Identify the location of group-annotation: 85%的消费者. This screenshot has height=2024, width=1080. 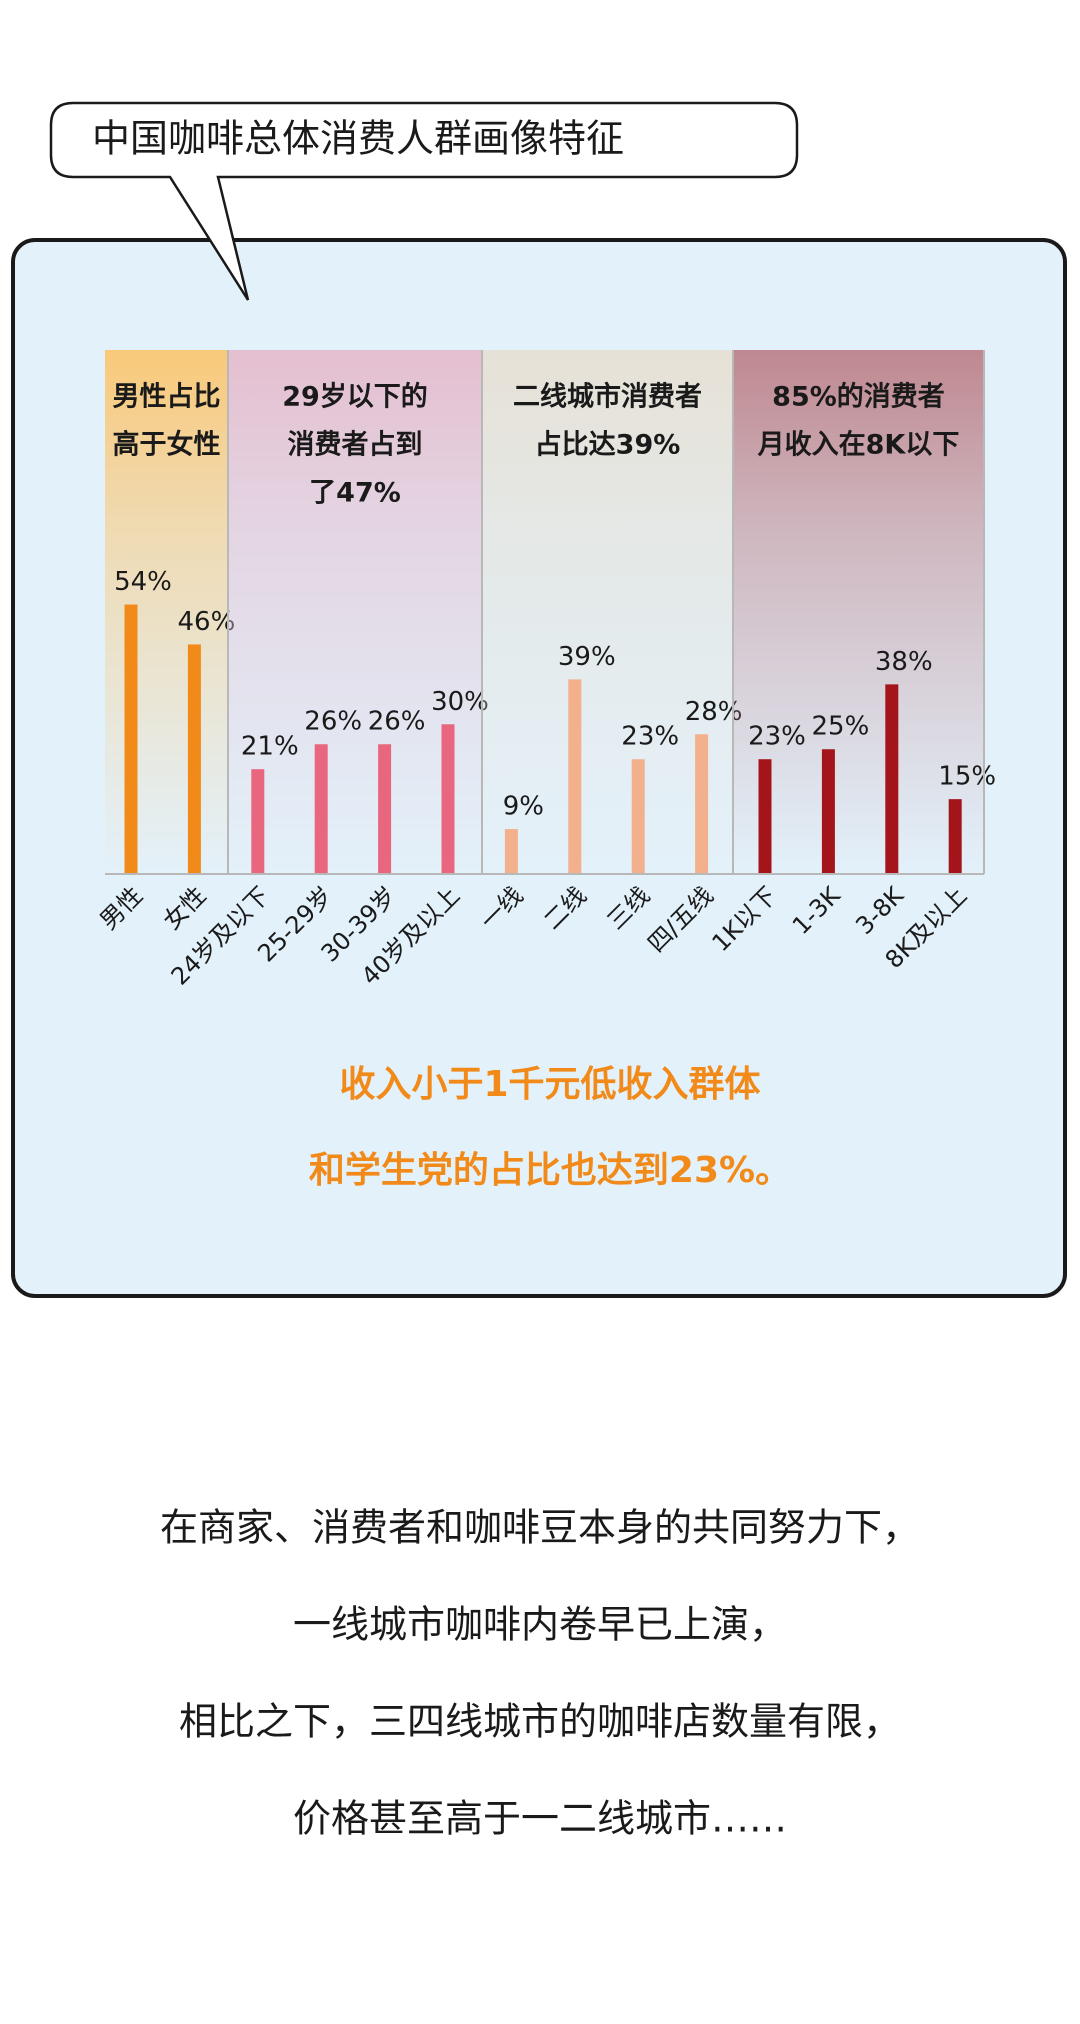
(858, 397).